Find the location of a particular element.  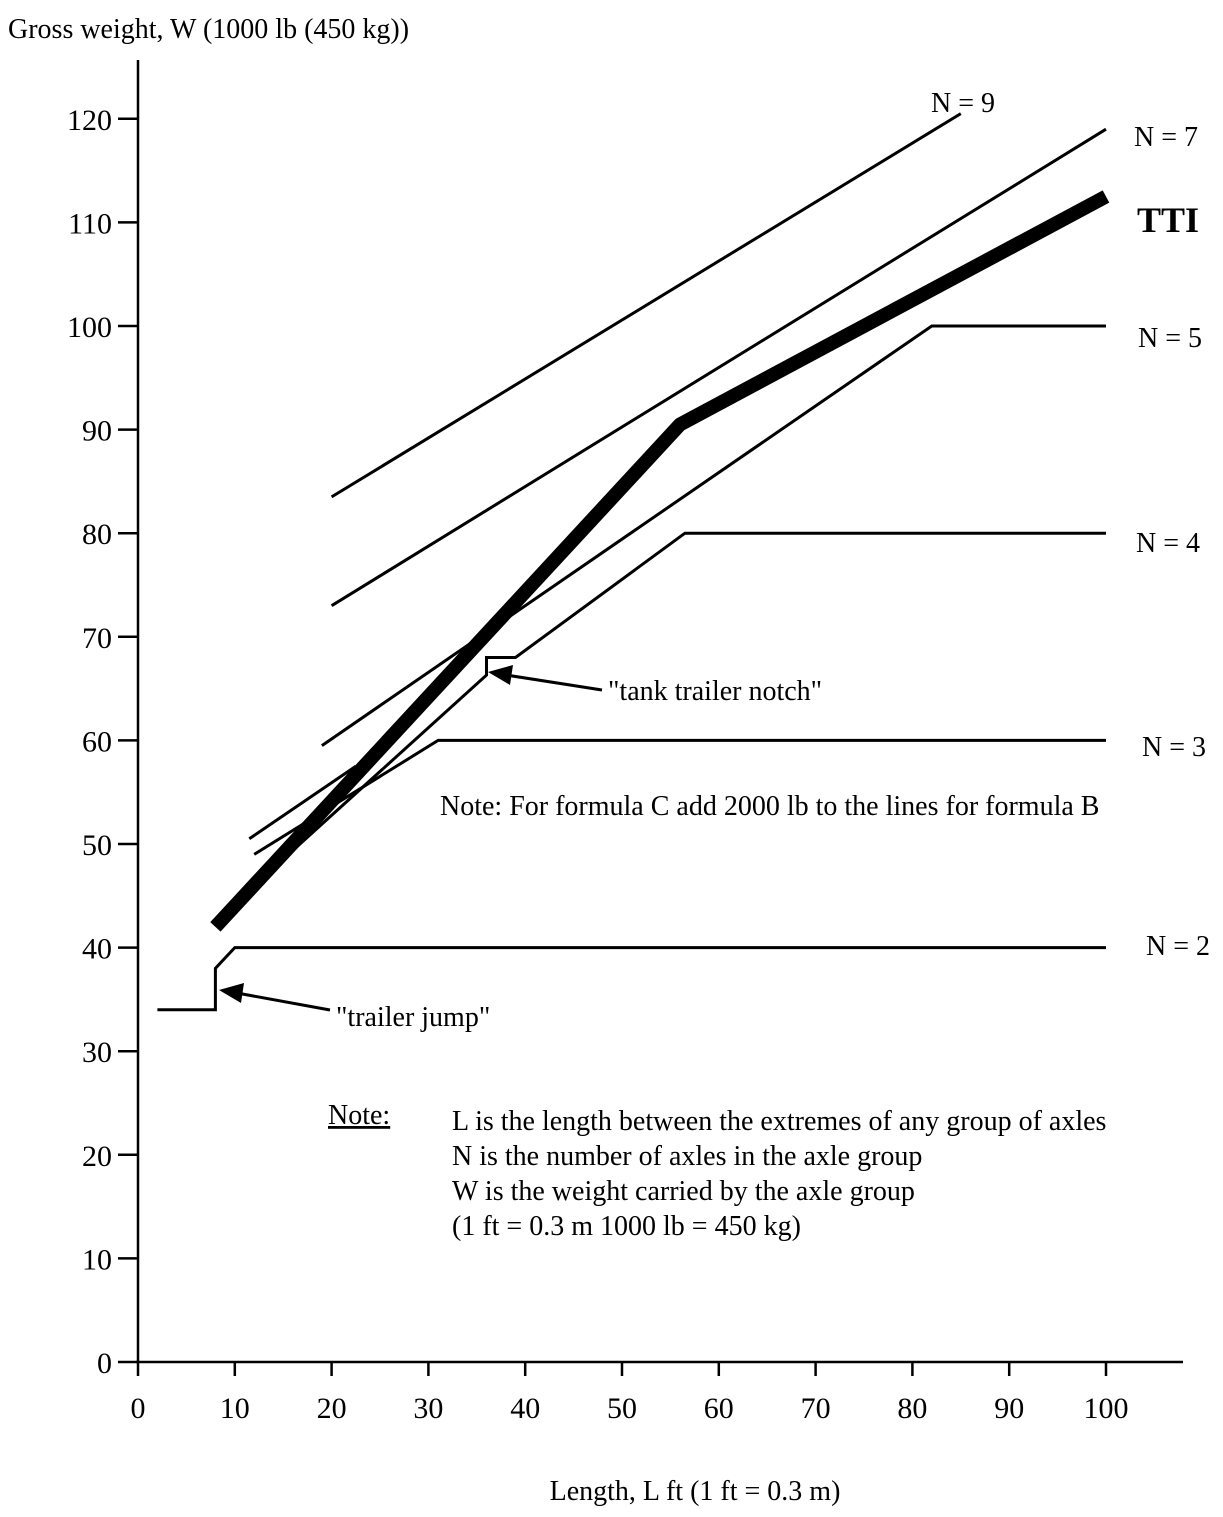

x-axis-title: Length, L ft (1 ft = 0.3 m) is located at coordinates (695, 1491).